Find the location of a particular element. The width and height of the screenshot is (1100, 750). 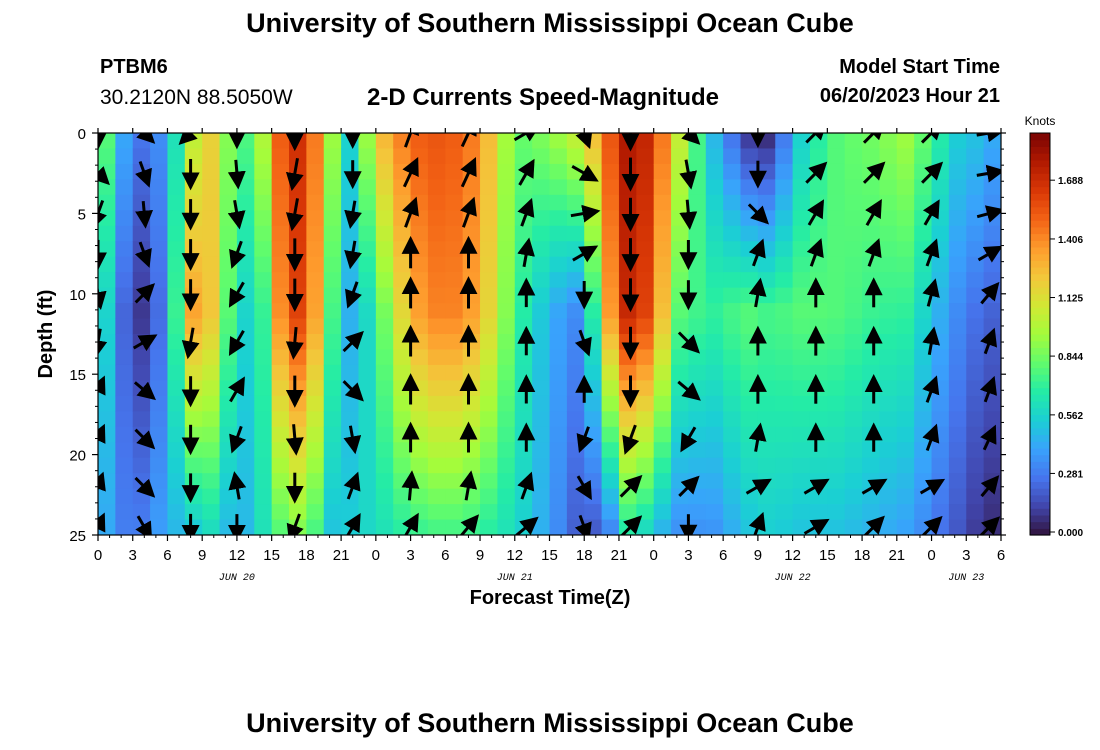

x-tick-label: 15 is located at coordinates (549, 555).